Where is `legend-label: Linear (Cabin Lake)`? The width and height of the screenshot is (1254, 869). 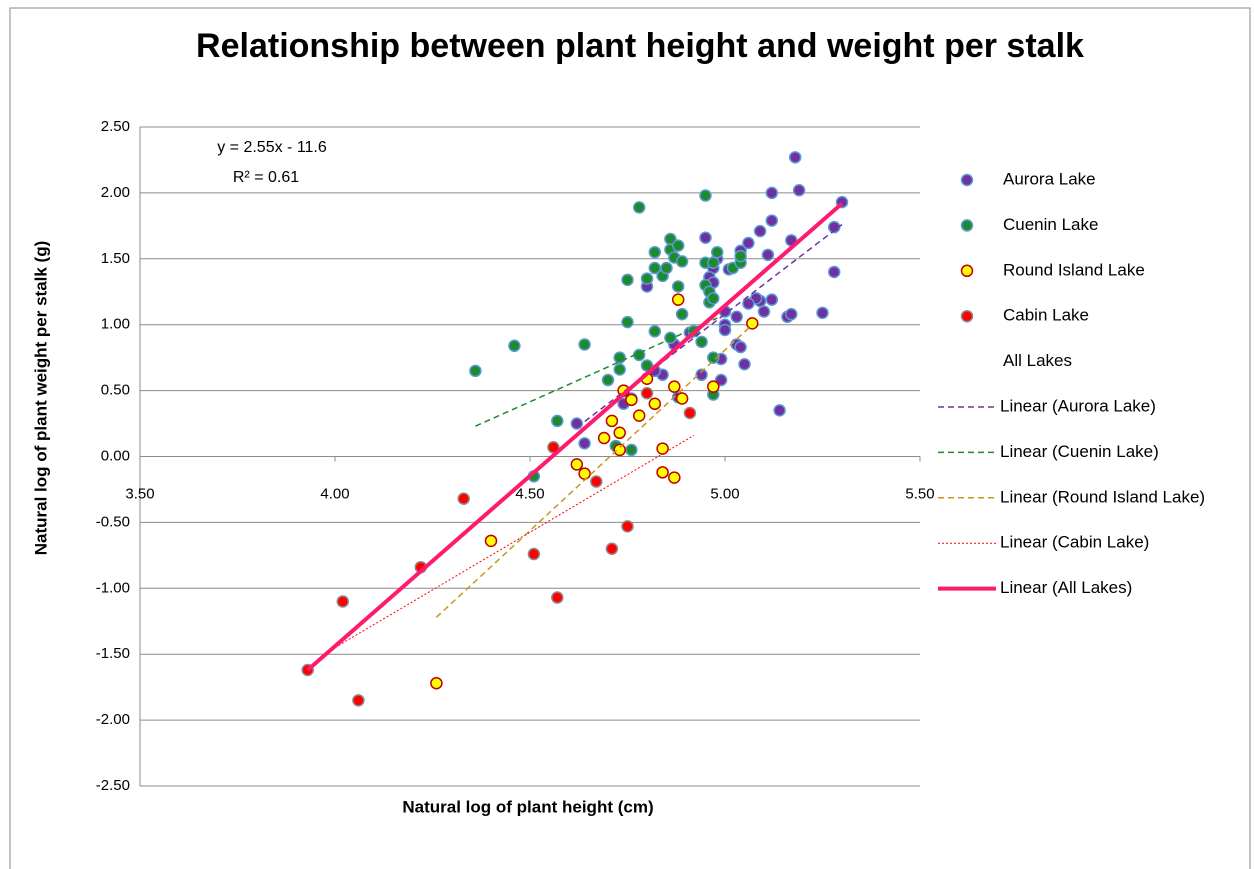 legend-label: Linear (Cabin Lake) is located at coordinates (1074, 542).